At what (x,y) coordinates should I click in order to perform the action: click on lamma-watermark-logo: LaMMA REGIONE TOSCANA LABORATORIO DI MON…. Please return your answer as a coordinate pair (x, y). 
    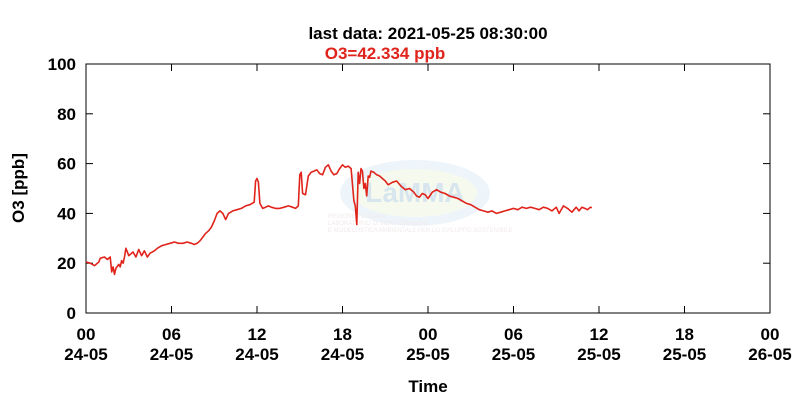
    Looking at the image, I should click on (420, 197).